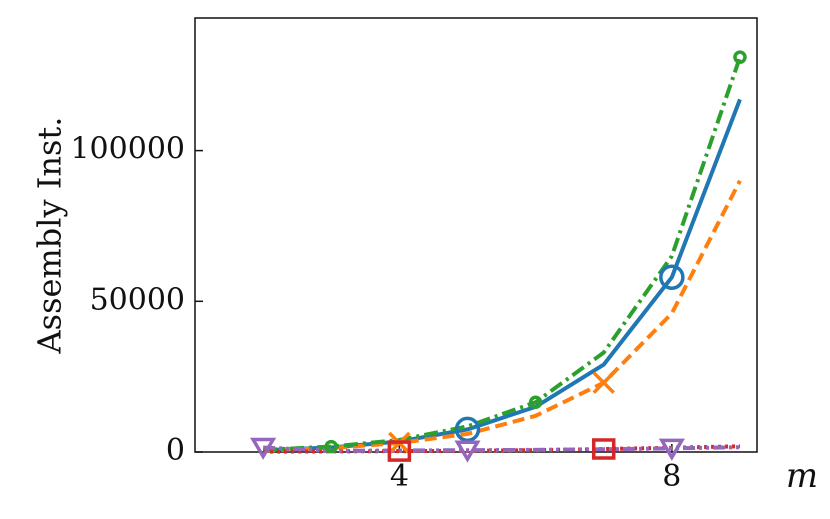  I want to click on x-tick-label: 4, so click(399, 476).